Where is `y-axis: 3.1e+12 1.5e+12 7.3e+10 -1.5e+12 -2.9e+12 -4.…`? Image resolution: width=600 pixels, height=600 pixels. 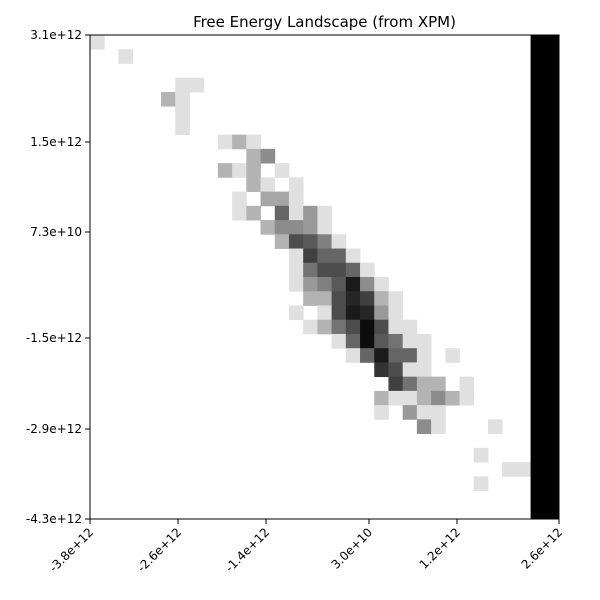 y-axis: 3.1e+12 1.5e+12 7.3e+10 -1.5e+12 -2.9e+12 -4.… is located at coordinates (58, 277).